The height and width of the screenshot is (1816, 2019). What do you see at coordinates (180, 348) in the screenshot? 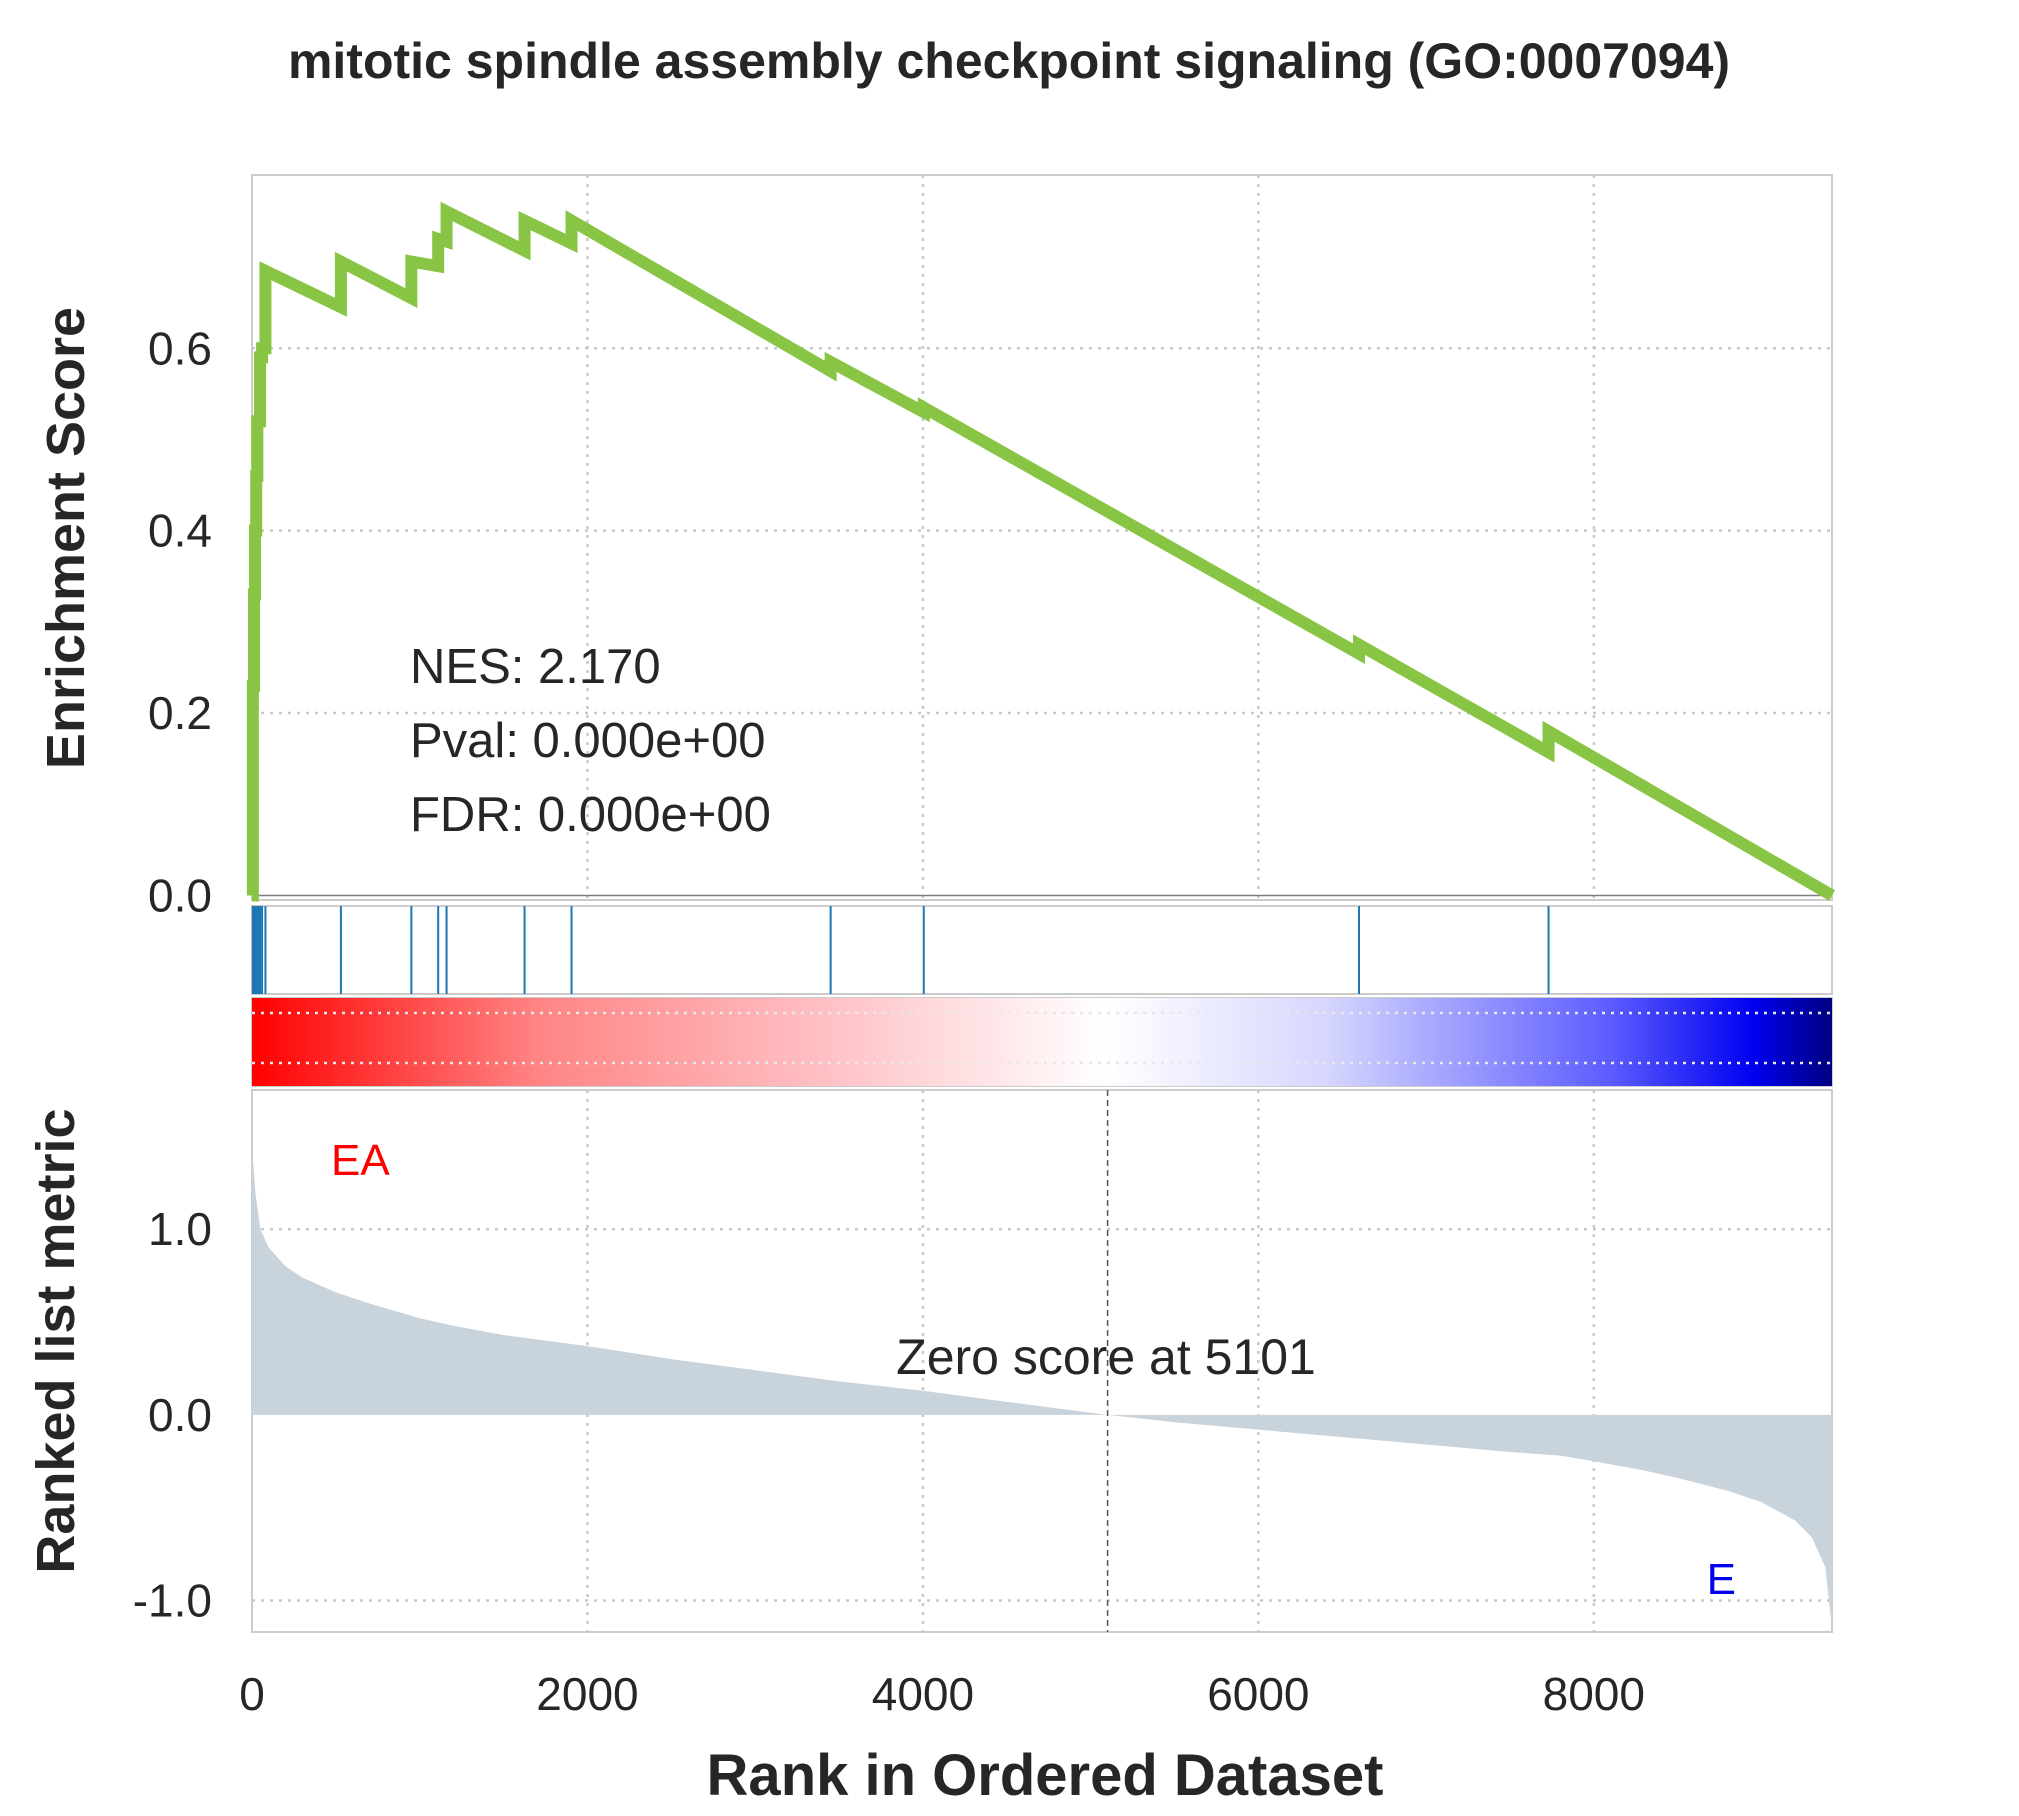
I see `es-tick-label: 0.6` at bounding box center [180, 348].